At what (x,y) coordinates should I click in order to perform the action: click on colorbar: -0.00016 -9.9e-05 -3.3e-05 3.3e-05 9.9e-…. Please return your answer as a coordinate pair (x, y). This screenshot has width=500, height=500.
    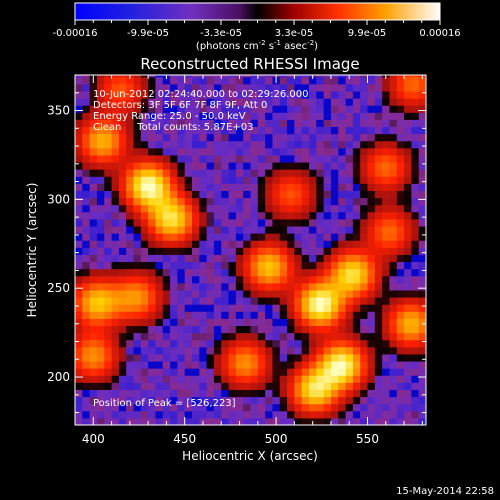
    Looking at the image, I should click on (257, 27).